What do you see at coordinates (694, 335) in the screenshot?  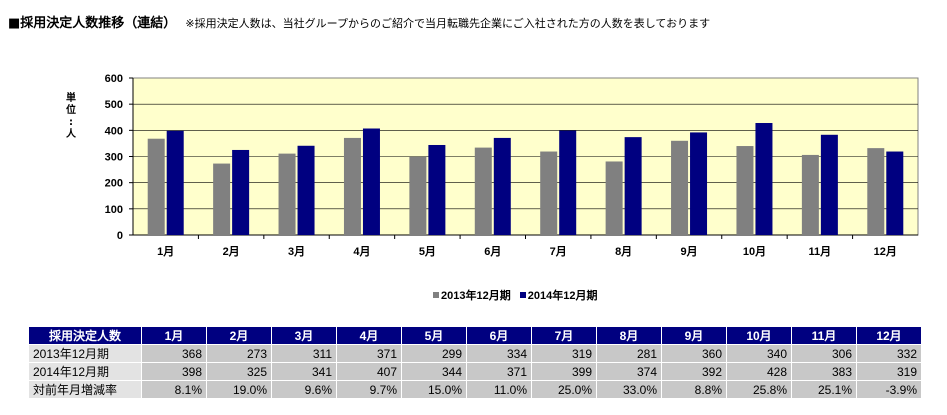 I see `column-header: 9月` at bounding box center [694, 335].